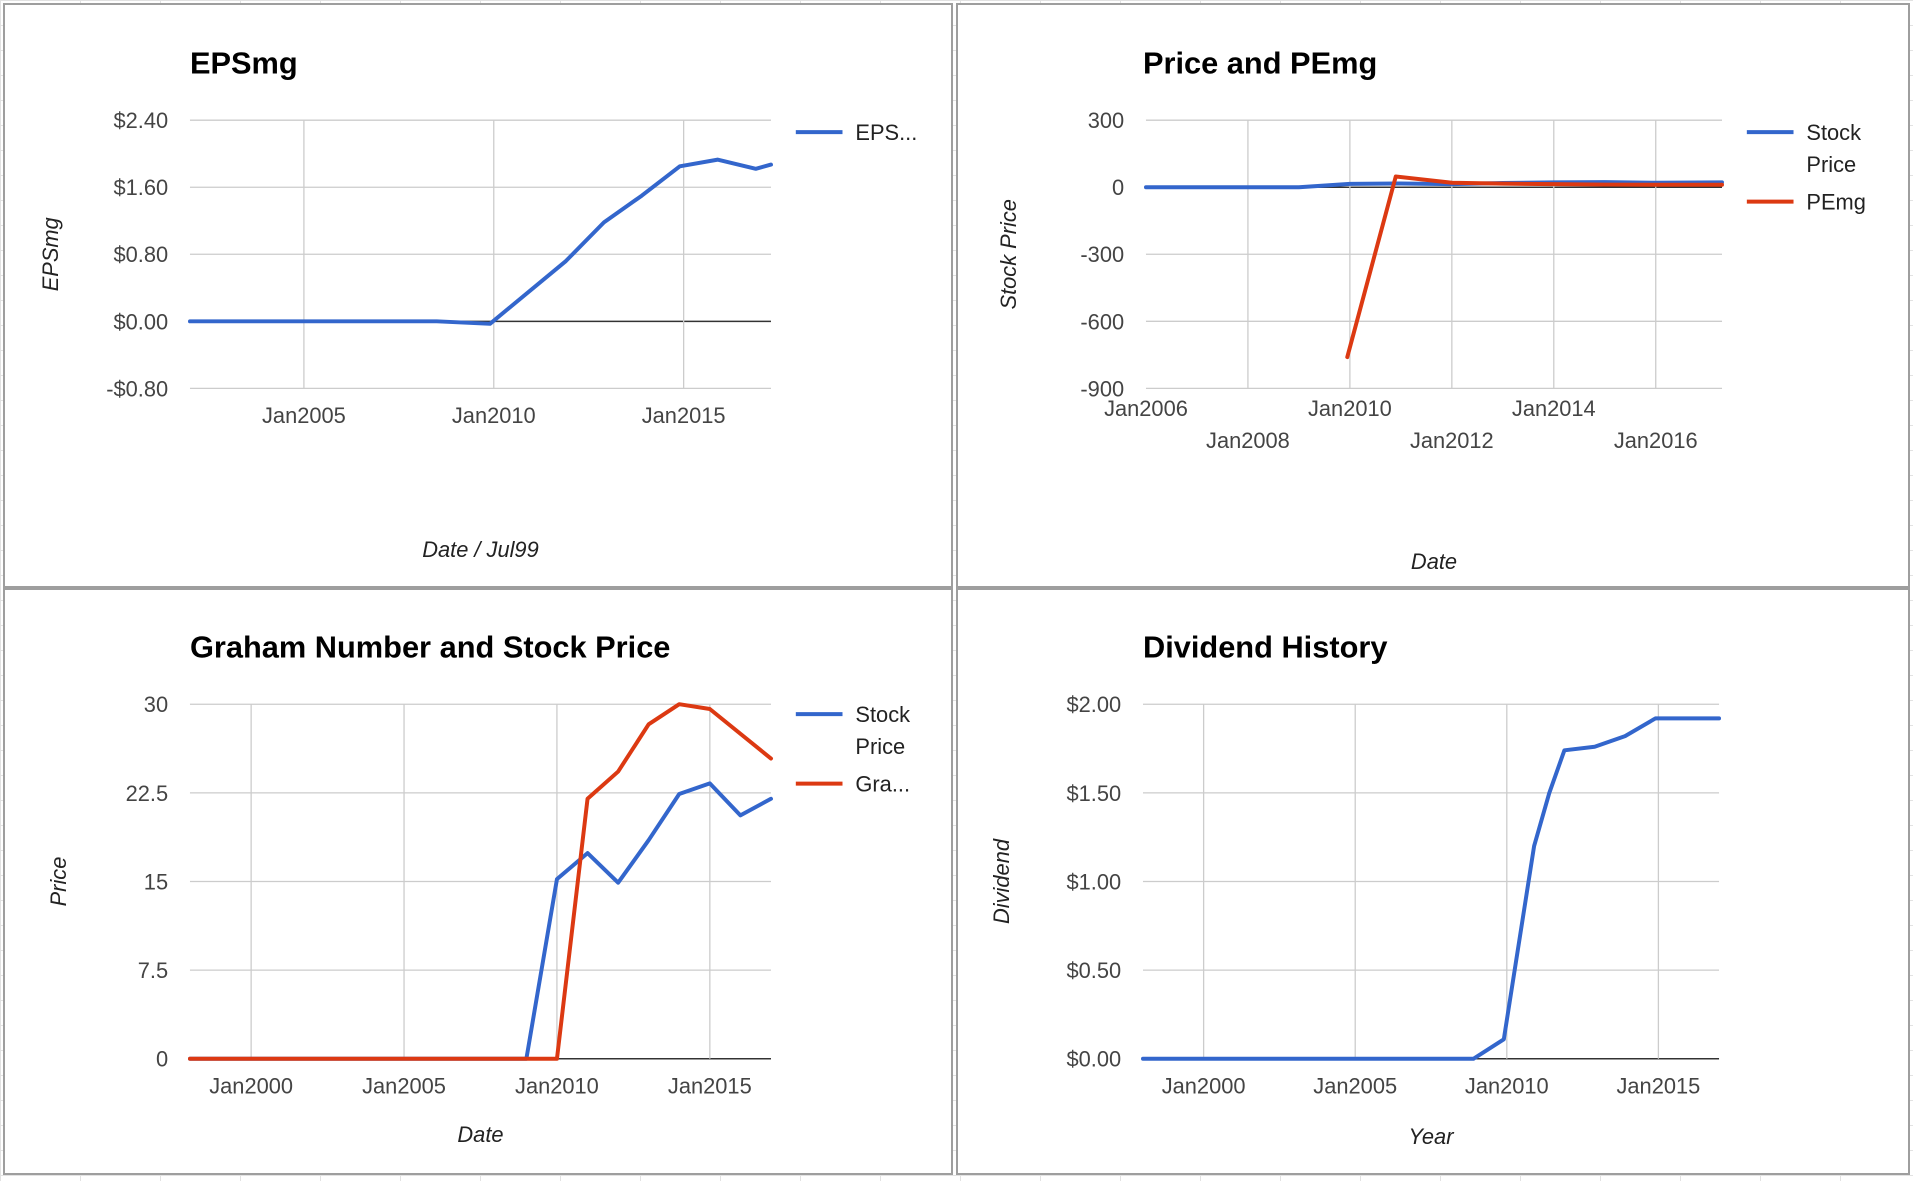 Image resolution: width=1913 pixels, height=1181 pixels. What do you see at coordinates (1093, 793) in the screenshot?
I see `y-tick-label: $1.50` at bounding box center [1093, 793].